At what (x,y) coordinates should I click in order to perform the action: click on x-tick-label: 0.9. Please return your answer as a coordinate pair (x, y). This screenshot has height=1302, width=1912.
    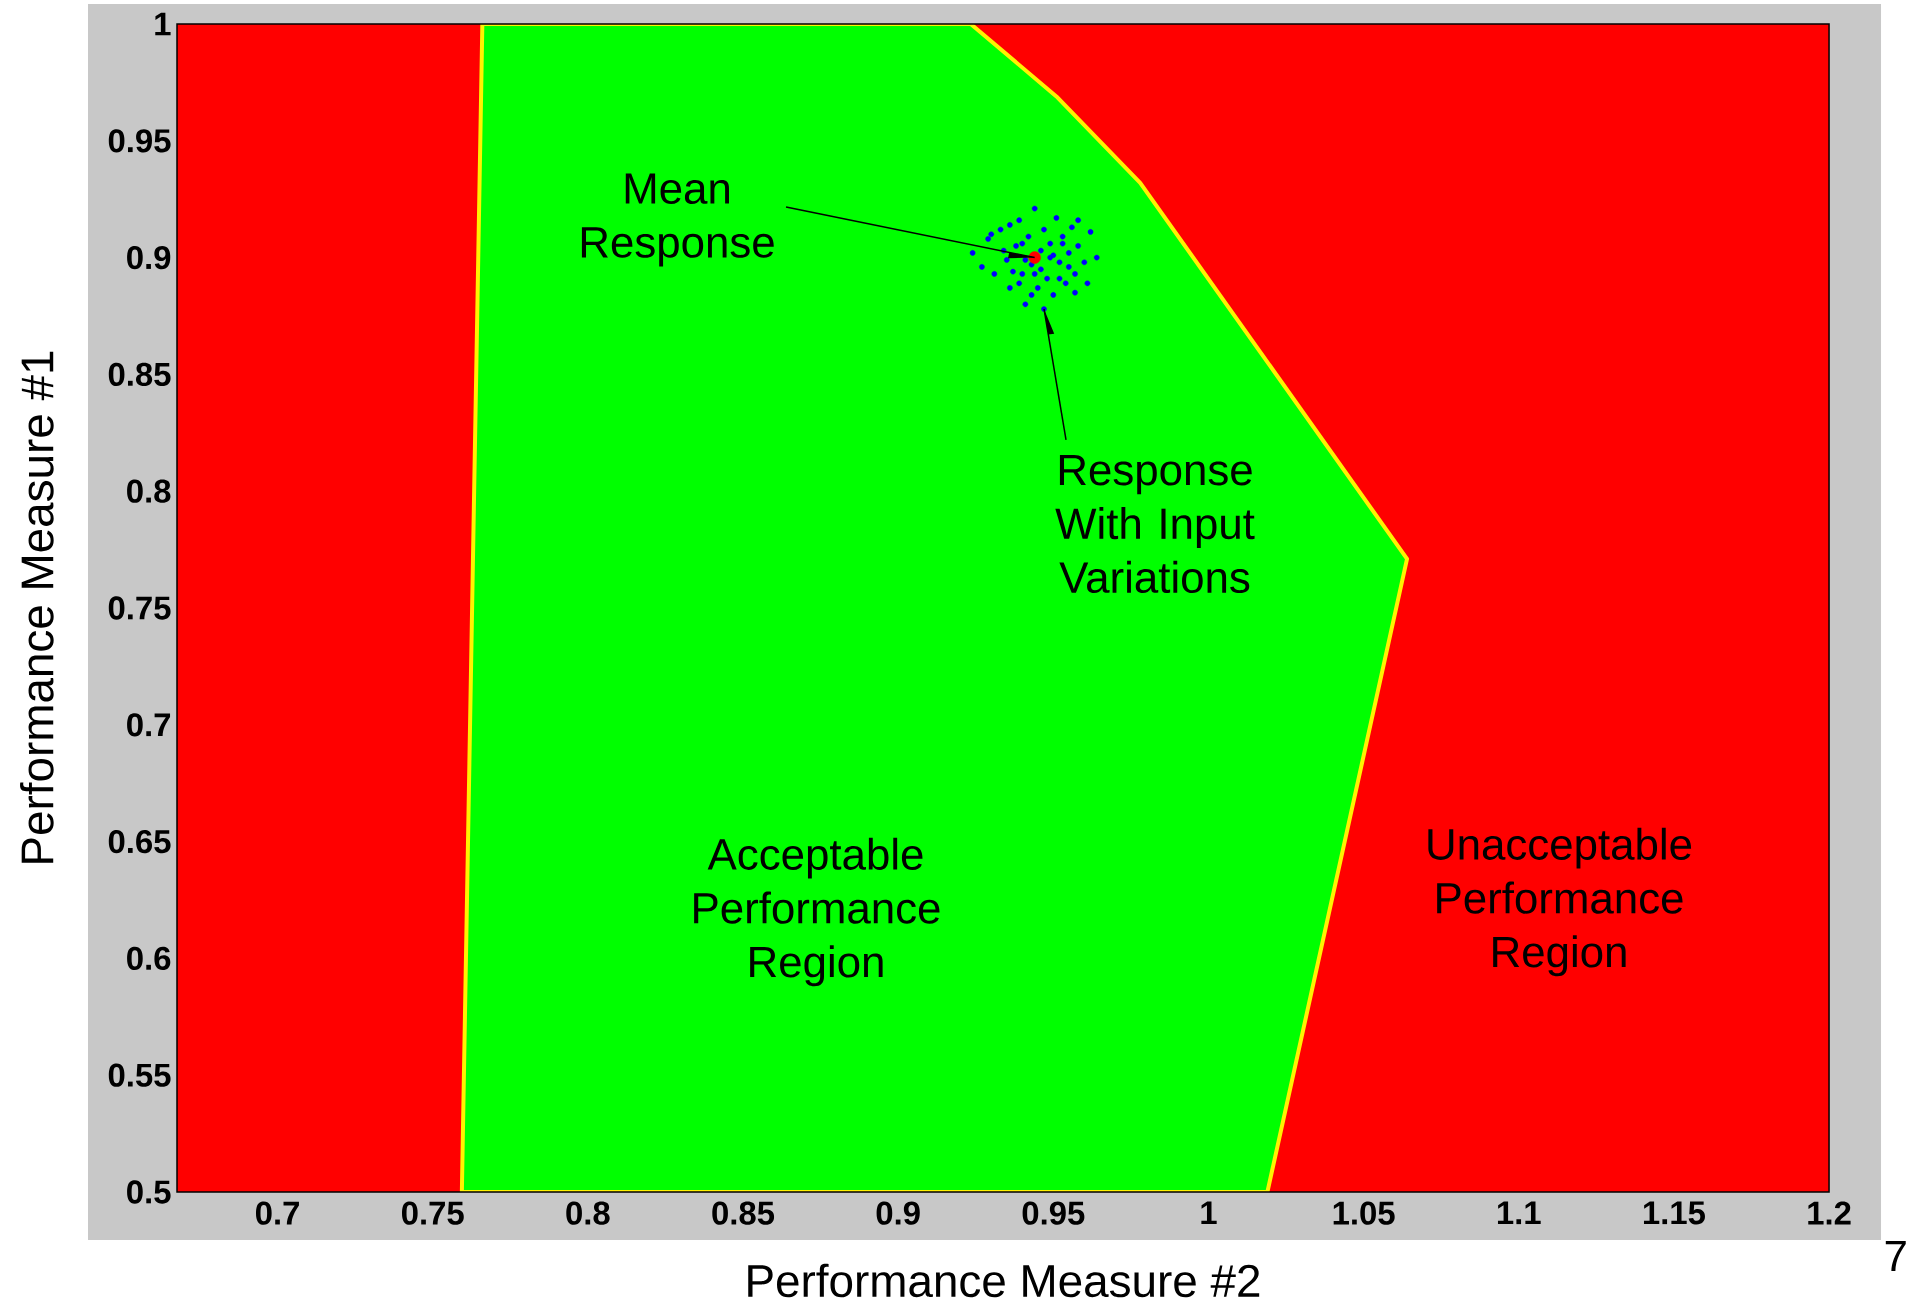
    Looking at the image, I should click on (898, 1213).